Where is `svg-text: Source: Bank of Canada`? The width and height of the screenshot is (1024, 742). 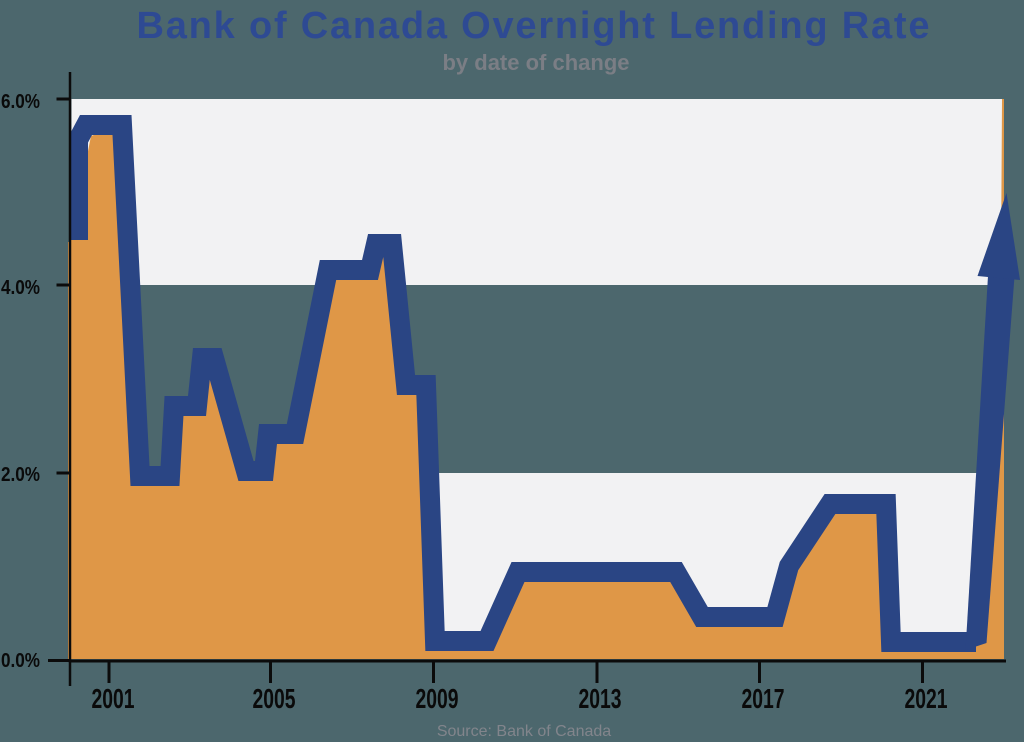
svg-text: Source: Bank of Canada is located at coordinates (524, 731).